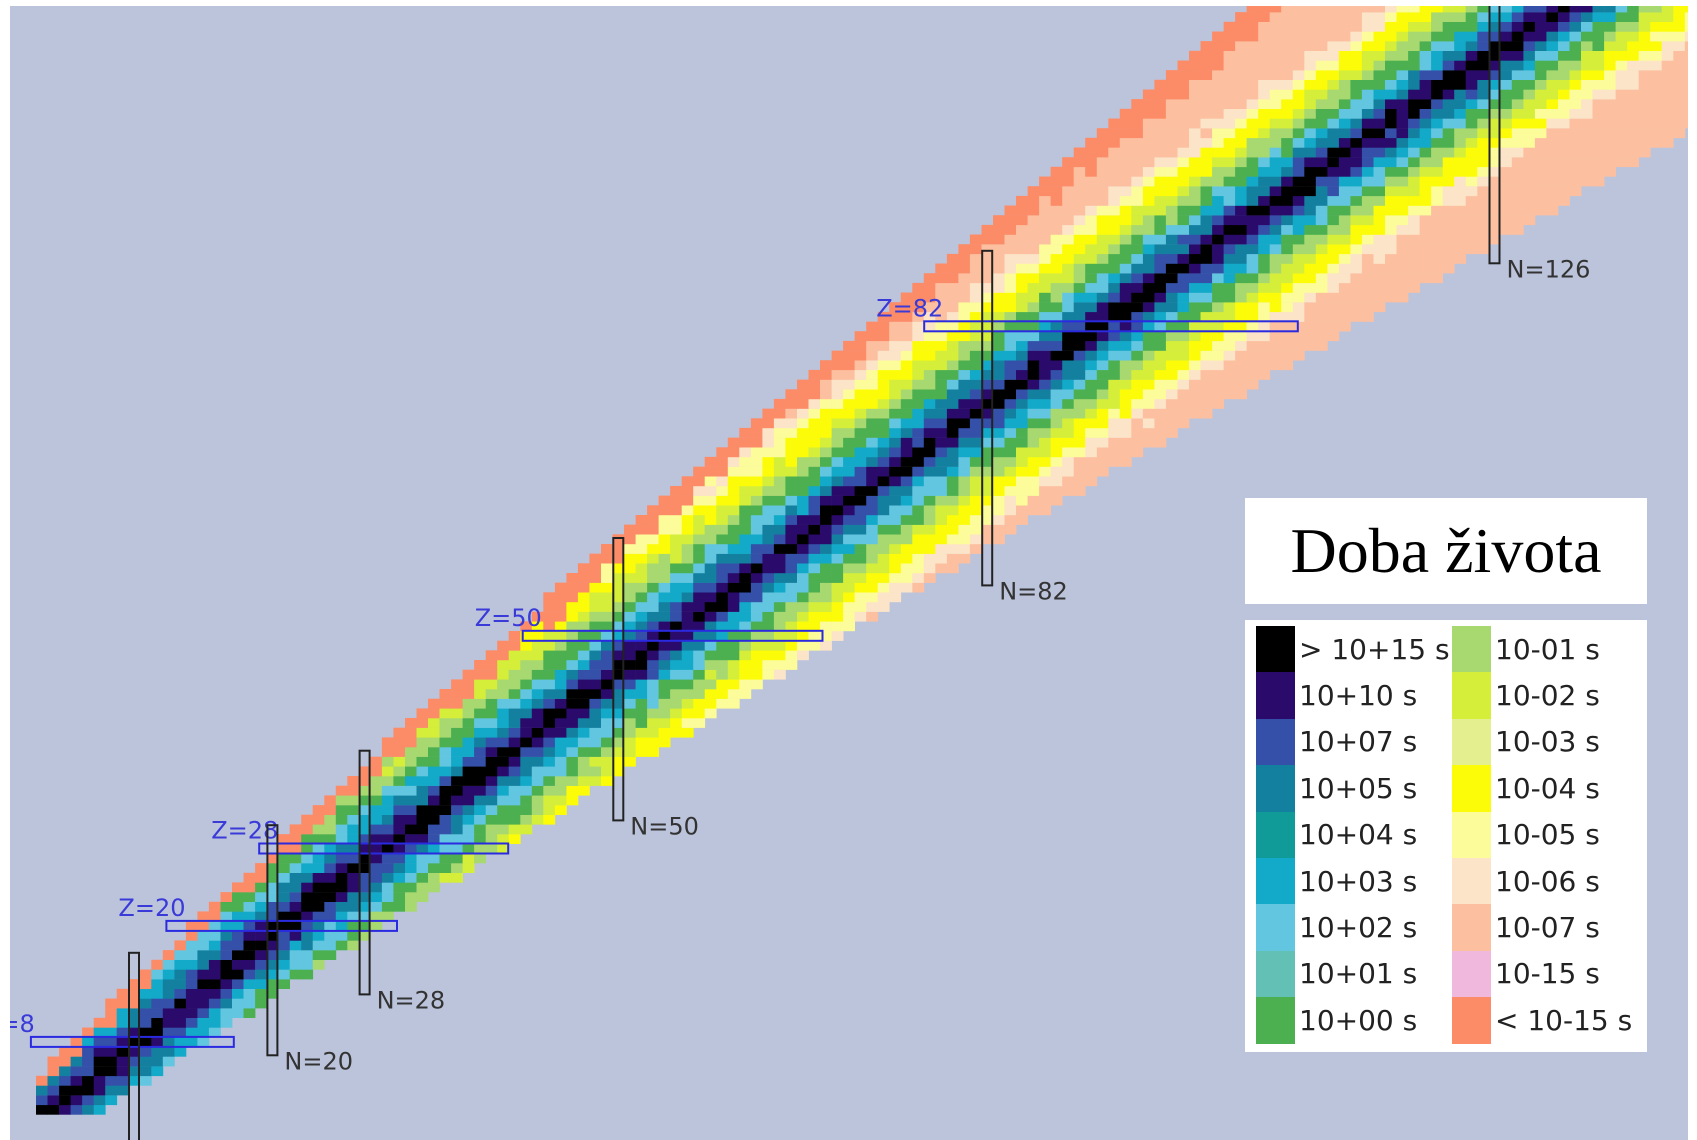  I want to click on legend-label: 10+10 s, so click(1358, 696).